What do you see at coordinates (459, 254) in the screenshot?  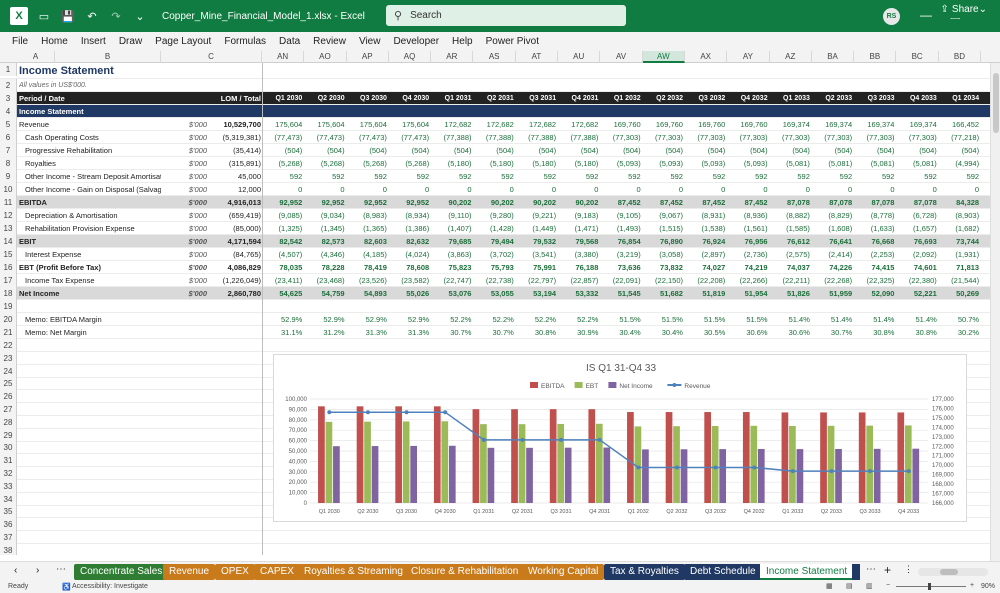 I see `value-cell: (3,863)` at bounding box center [459, 254].